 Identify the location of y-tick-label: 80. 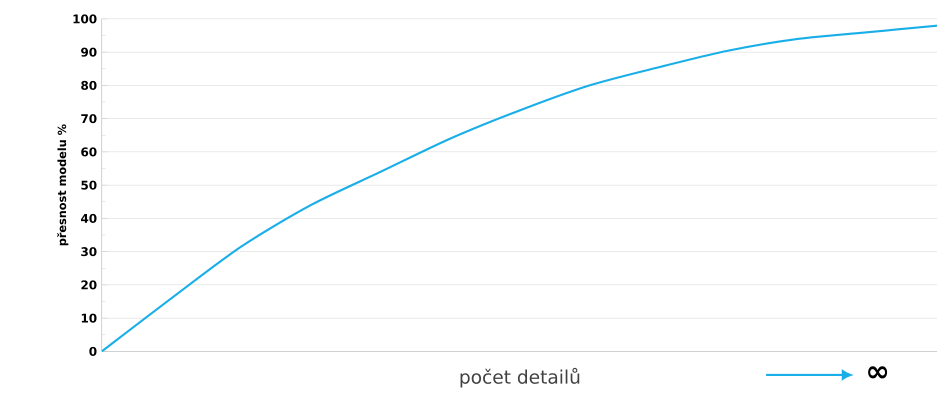
(89, 85).